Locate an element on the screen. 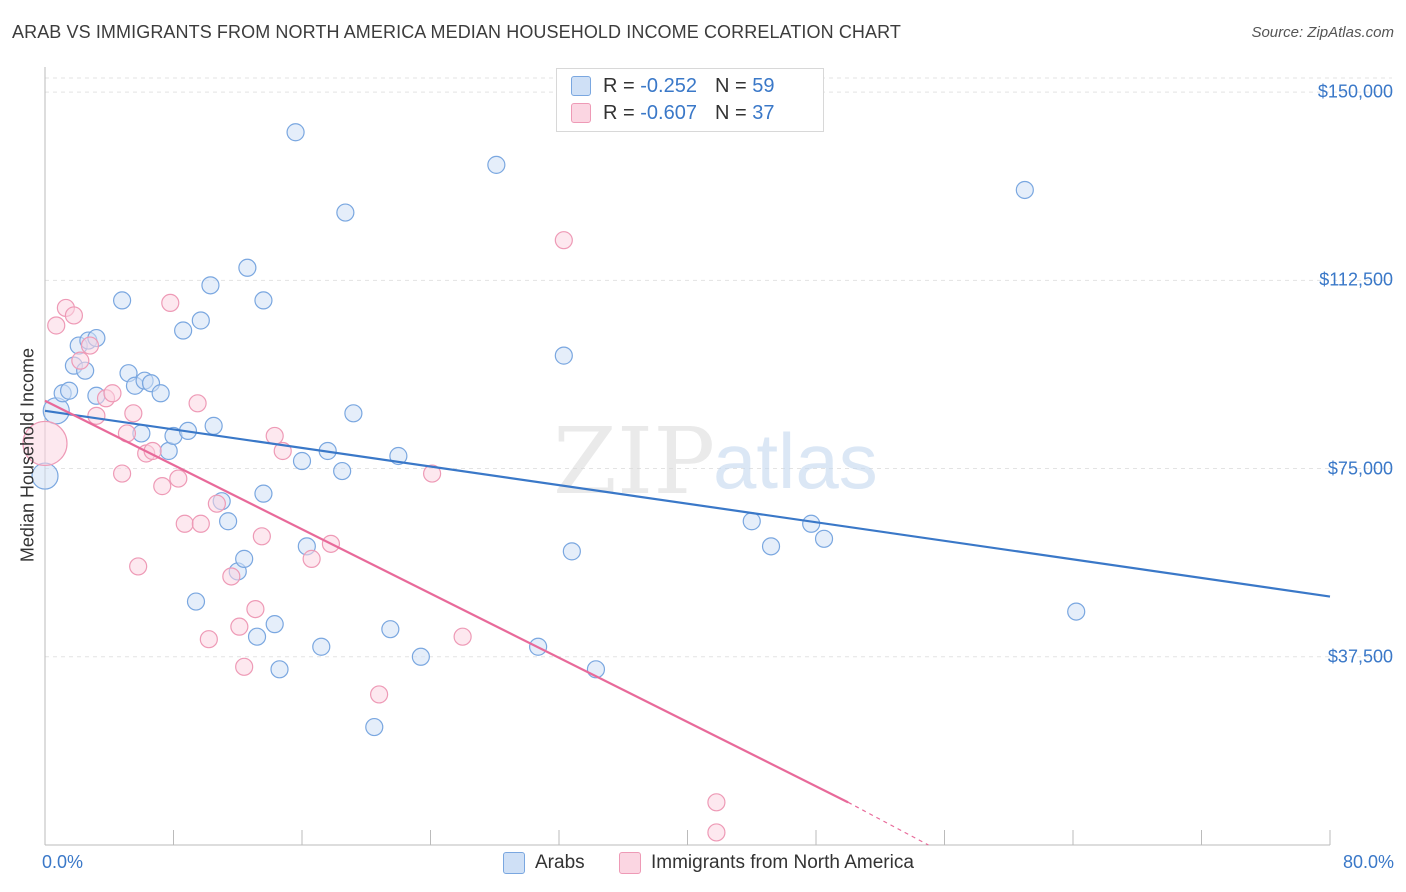 The width and height of the screenshot is (1406, 892). watermark-atlas: atlas is located at coordinates (795, 461).